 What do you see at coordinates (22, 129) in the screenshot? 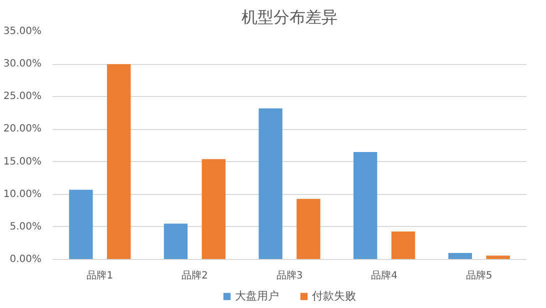
I see `y-tick-label: 20.00%` at bounding box center [22, 129].